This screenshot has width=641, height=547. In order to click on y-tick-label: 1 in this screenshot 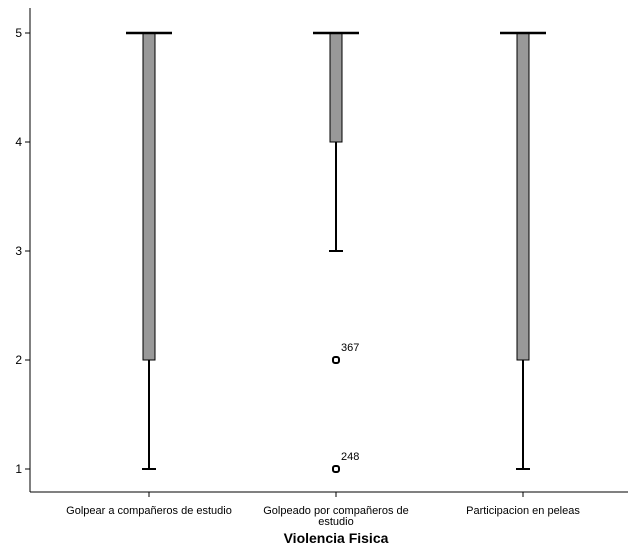, I will do `click(18, 469)`.